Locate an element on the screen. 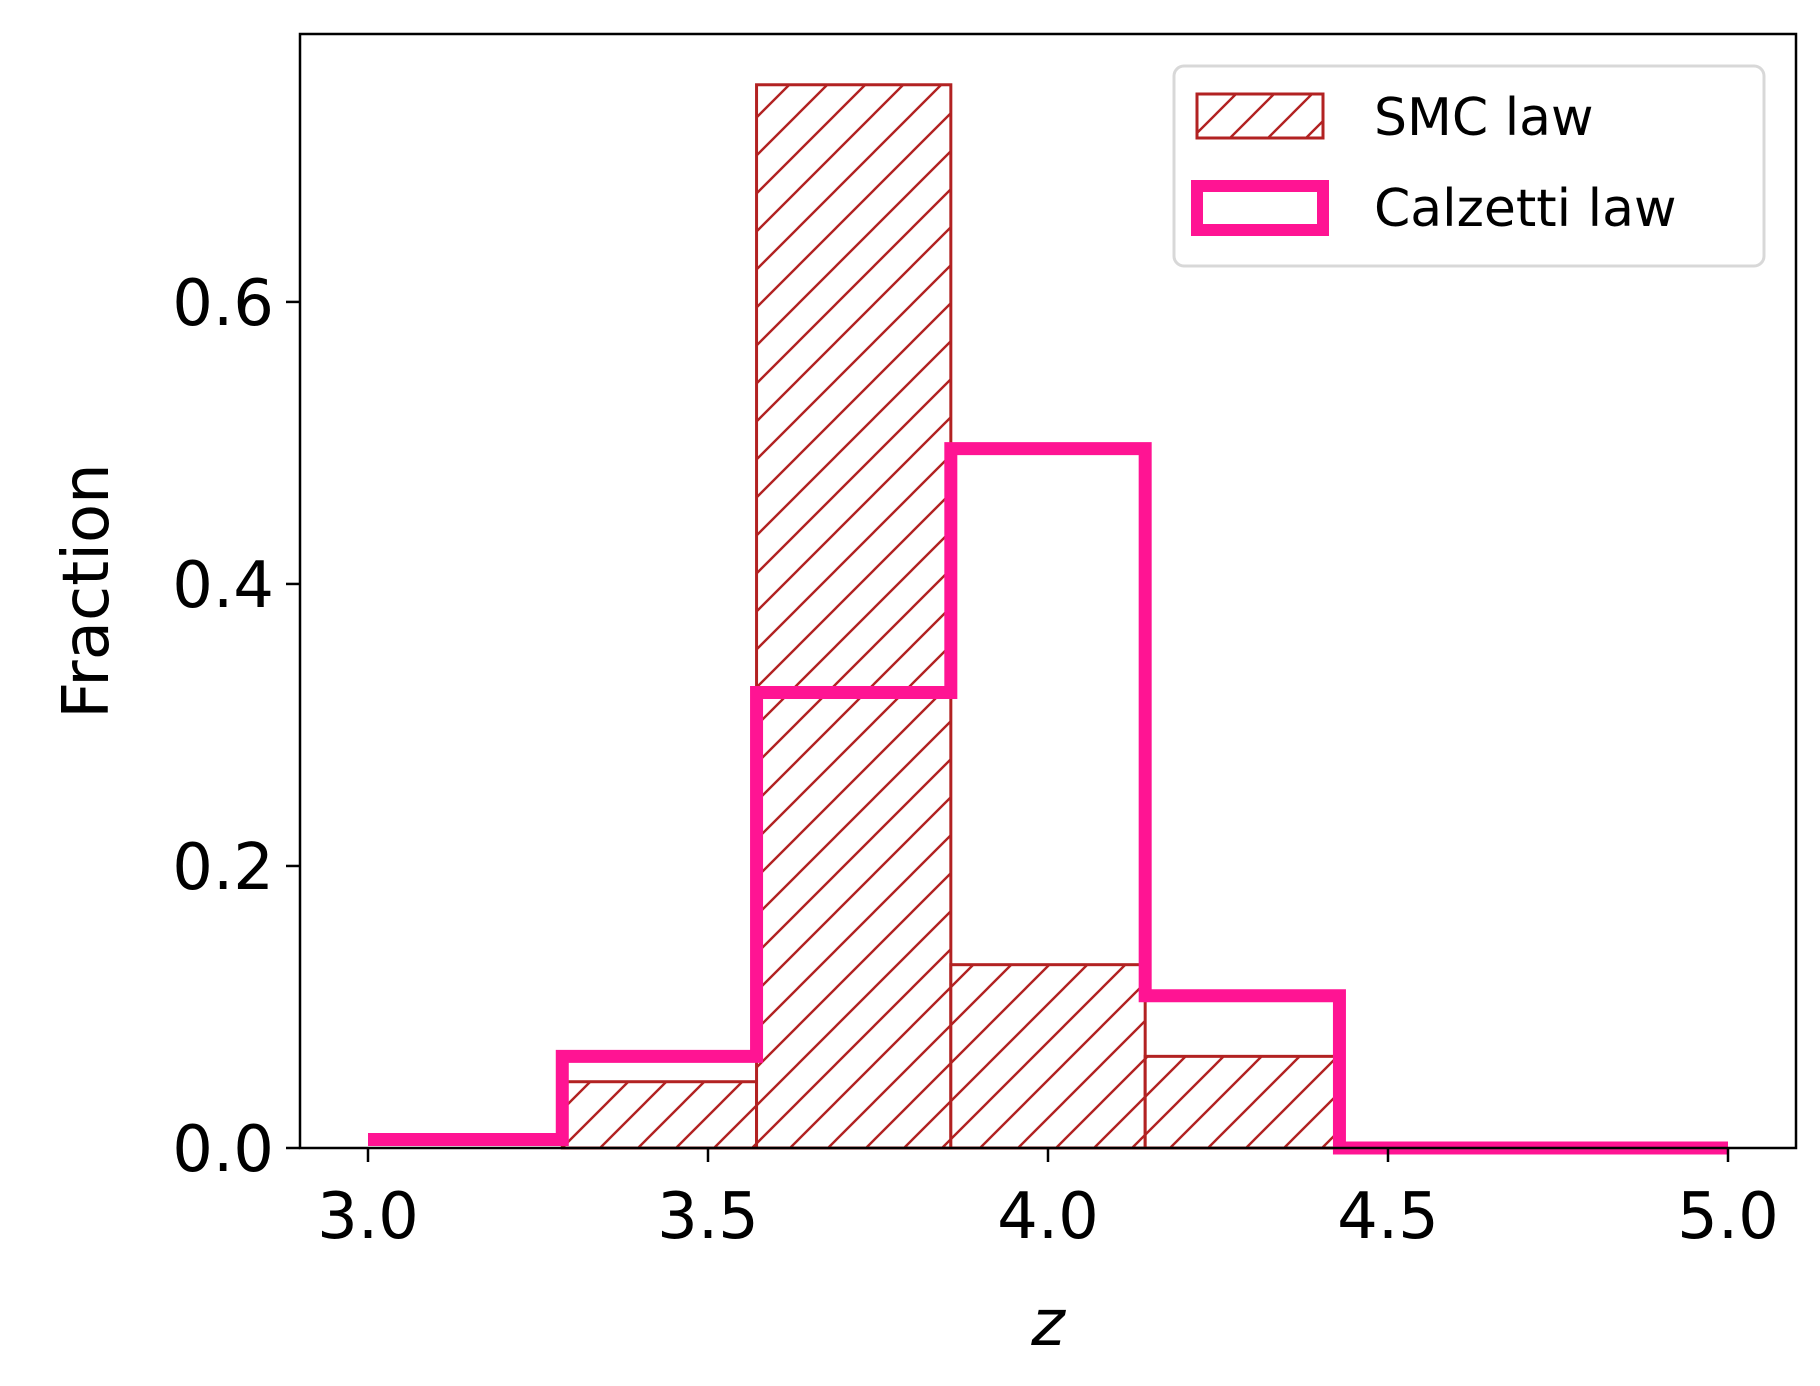 This screenshot has width=1820, height=1386. legend-swatch-smc is located at coordinates (1260, 116).